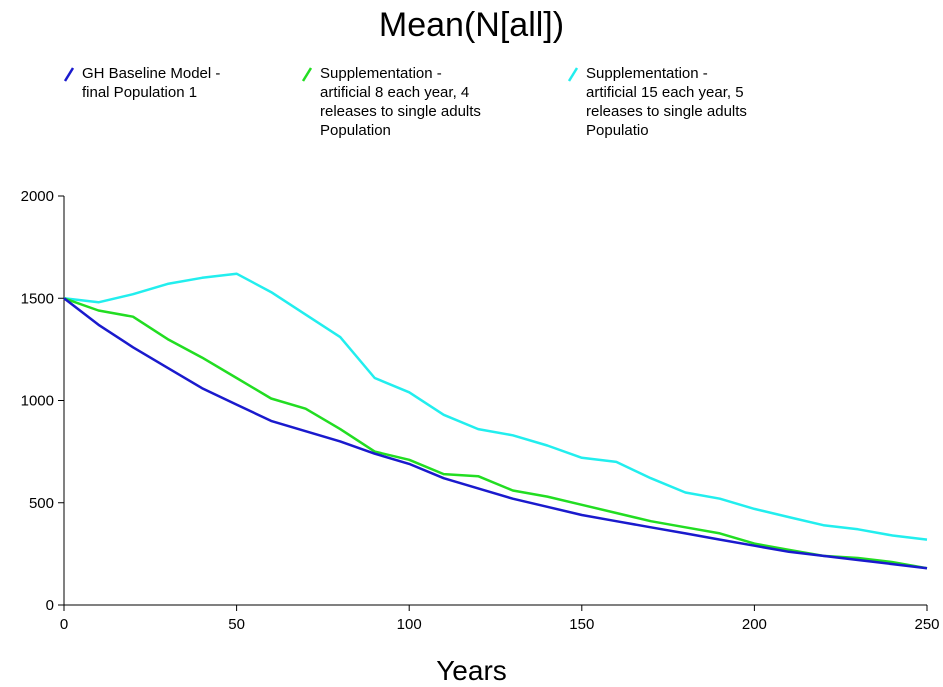 The image size is (943, 687). Describe the element at coordinates (151, 83) in the screenshot. I see `legend-label-baseline: GH Baseline Model - final Population 1` at that location.